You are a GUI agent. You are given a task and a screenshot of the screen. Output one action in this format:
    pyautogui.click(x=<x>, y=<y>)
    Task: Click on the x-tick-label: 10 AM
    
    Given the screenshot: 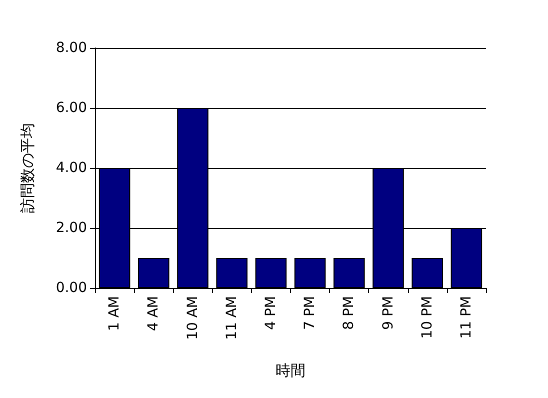 What is the action you would take?
    pyautogui.click(x=192, y=318)
    